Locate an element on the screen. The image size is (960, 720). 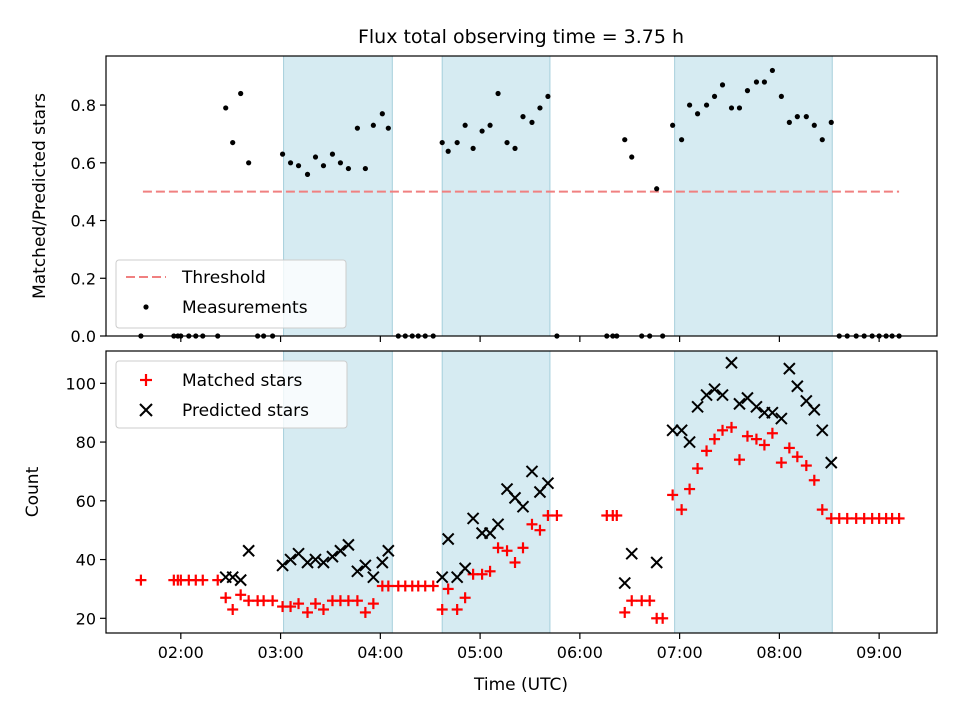
predicted-legend-label: Predicted stars is located at coordinates (245, 411).